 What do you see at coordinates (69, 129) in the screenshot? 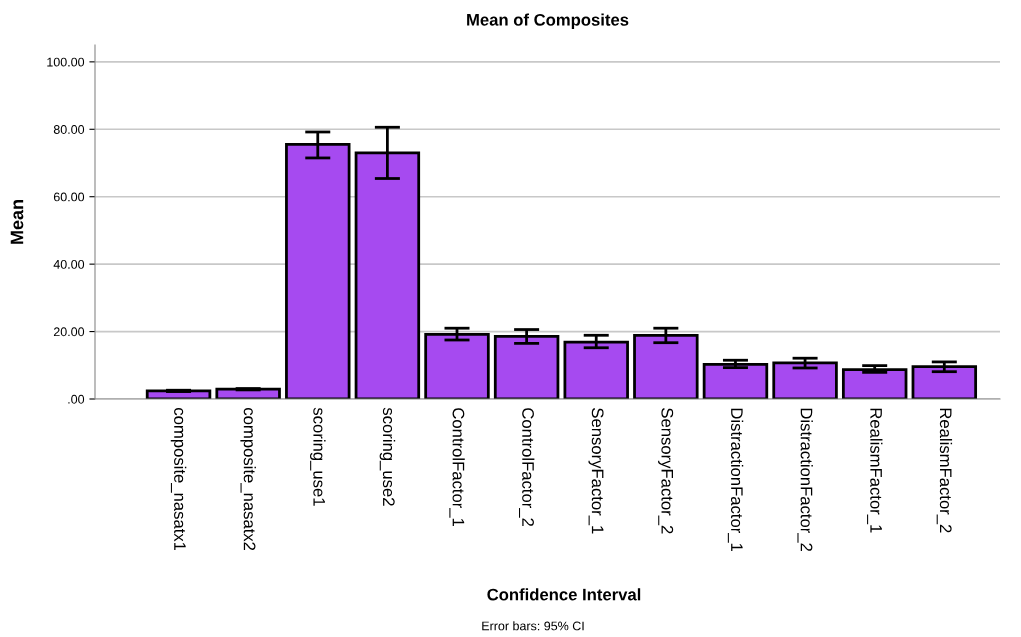
I see `y-tick-label: 80.00` at bounding box center [69, 129].